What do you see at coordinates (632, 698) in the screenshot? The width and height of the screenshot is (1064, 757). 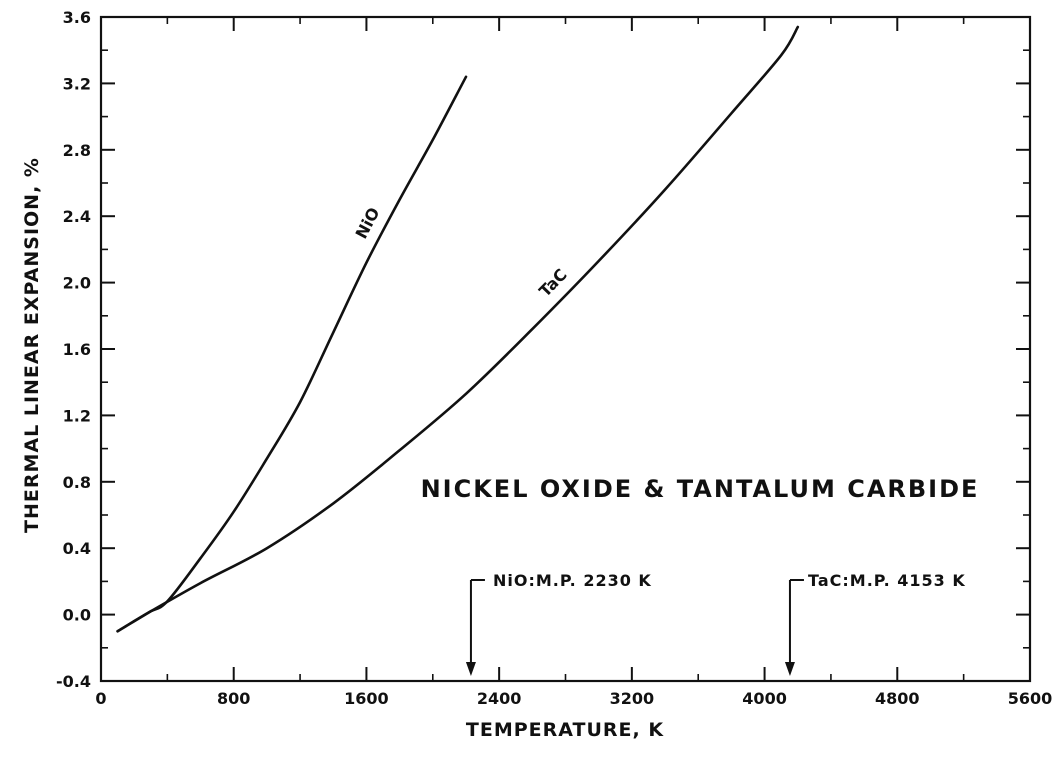 I see `x-tick-label: 3200` at bounding box center [632, 698].